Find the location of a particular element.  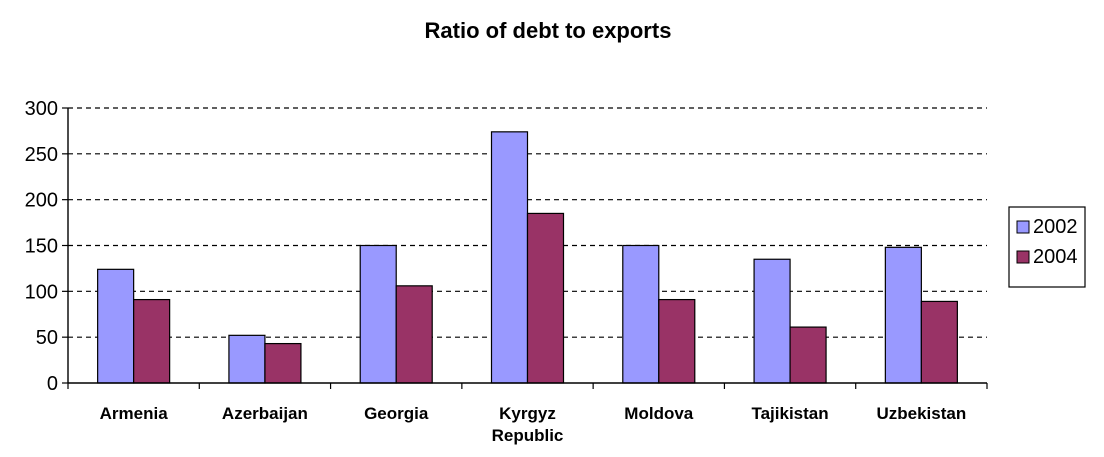

x-tick-label: Kyrgyz Republic is located at coordinates (528, 424).